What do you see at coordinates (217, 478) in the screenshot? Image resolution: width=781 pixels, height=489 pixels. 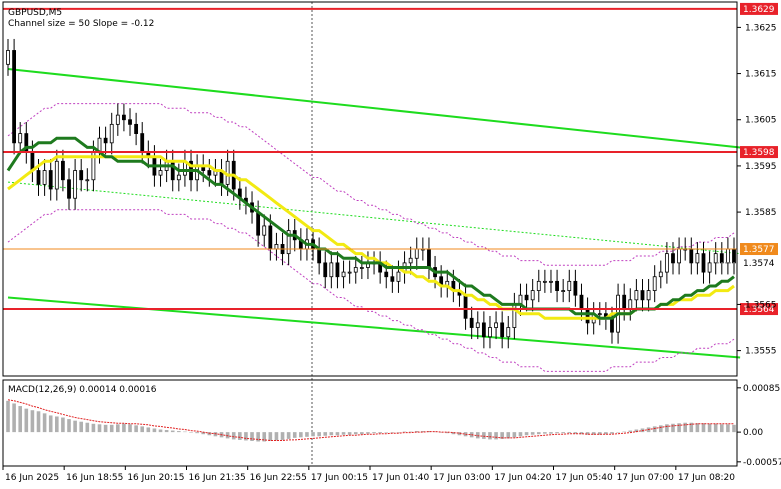 I see `time-tick-label: 16 Jun 21:35` at bounding box center [217, 478].